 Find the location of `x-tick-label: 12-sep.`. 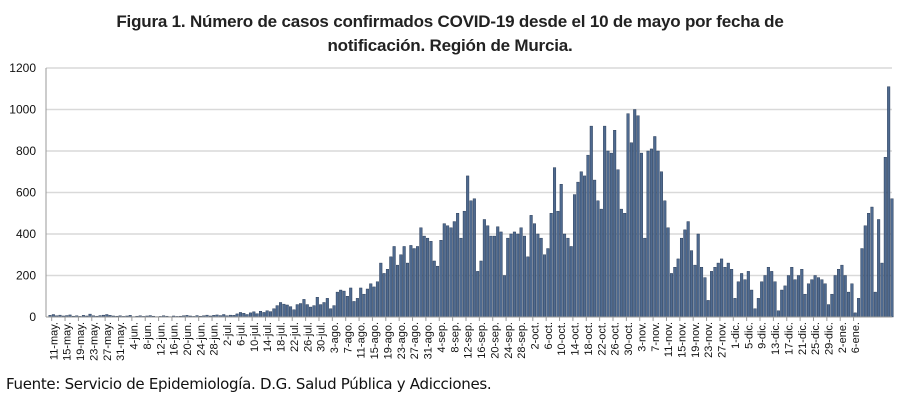

x-tick-label: 12-sep. is located at coordinates (469, 340).